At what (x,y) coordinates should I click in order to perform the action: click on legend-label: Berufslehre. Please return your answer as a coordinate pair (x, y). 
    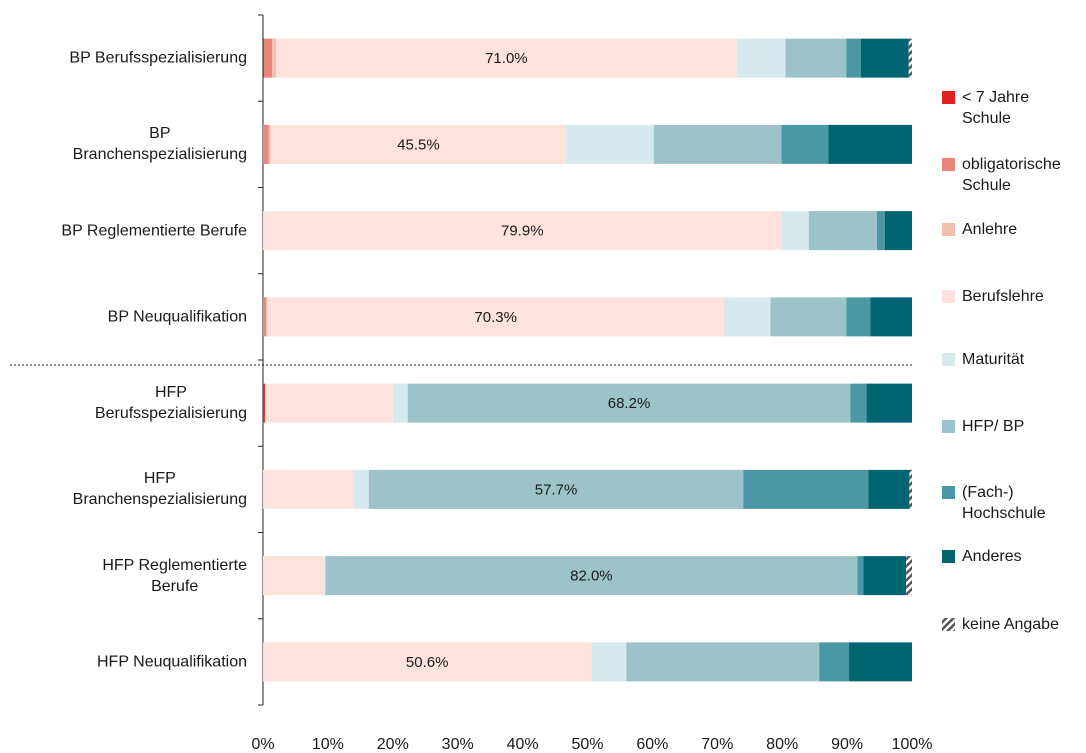
    Looking at the image, I should click on (1003, 296).